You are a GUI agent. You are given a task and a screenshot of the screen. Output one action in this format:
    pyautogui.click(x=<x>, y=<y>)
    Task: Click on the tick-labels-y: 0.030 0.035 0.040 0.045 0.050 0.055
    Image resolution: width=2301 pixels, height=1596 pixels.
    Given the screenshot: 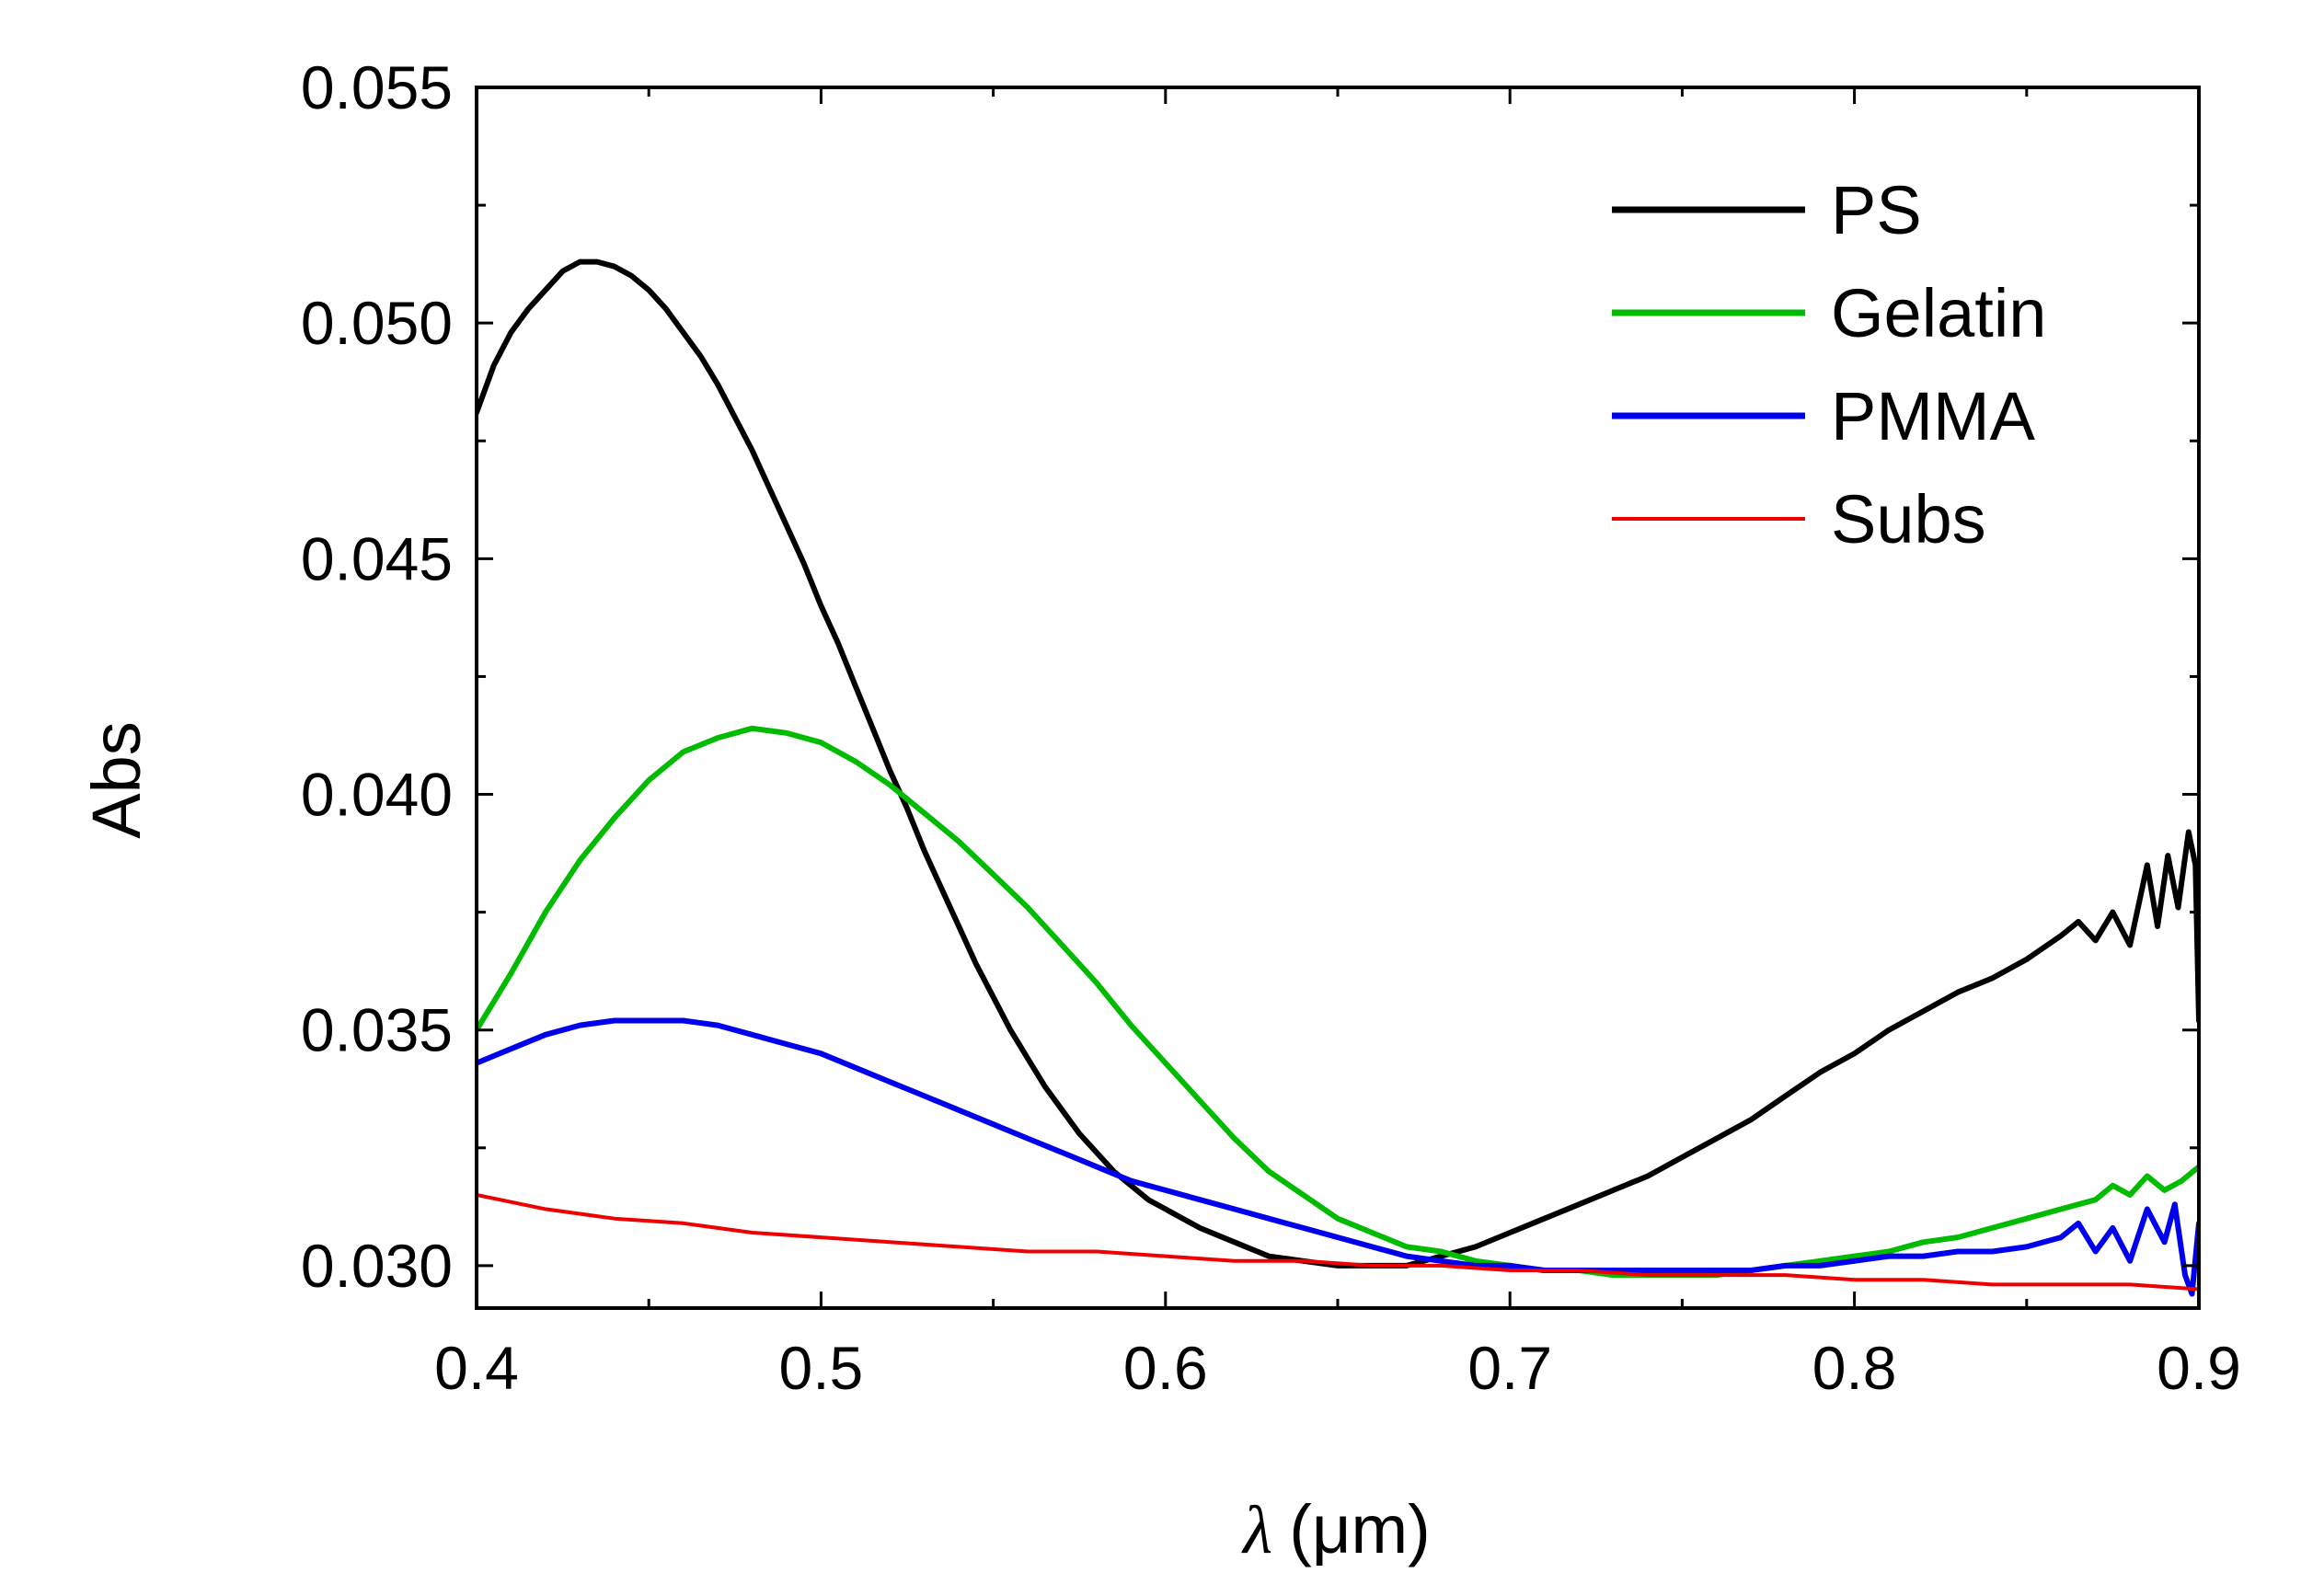 What is the action you would take?
    pyautogui.click(x=377, y=677)
    